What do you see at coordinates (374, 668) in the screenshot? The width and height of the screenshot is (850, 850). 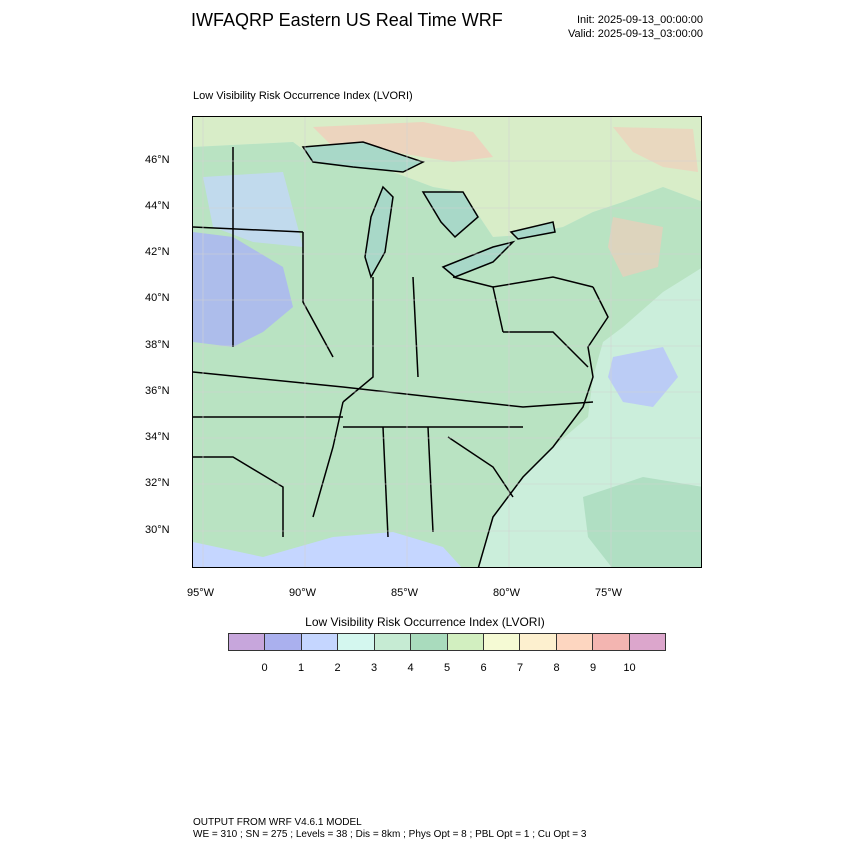 I see `colorbar-tick-label: 3` at bounding box center [374, 668].